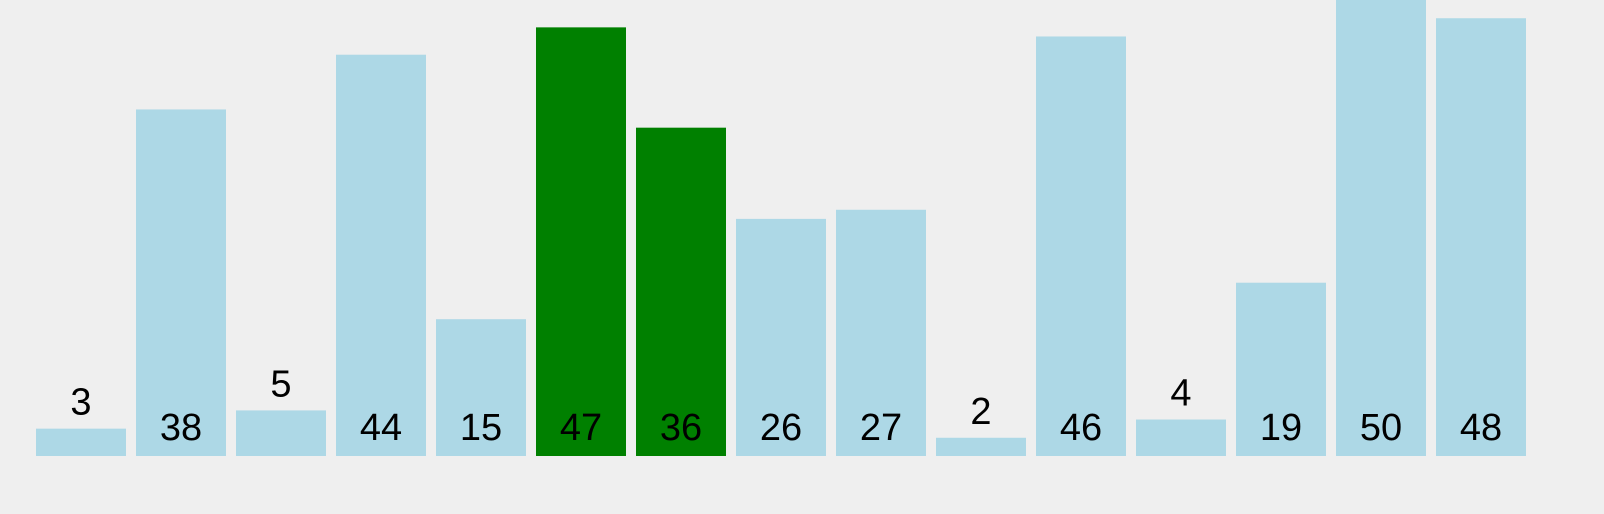 This screenshot has width=1604, height=514. I want to click on bar-value-label: 3, so click(80, 403).